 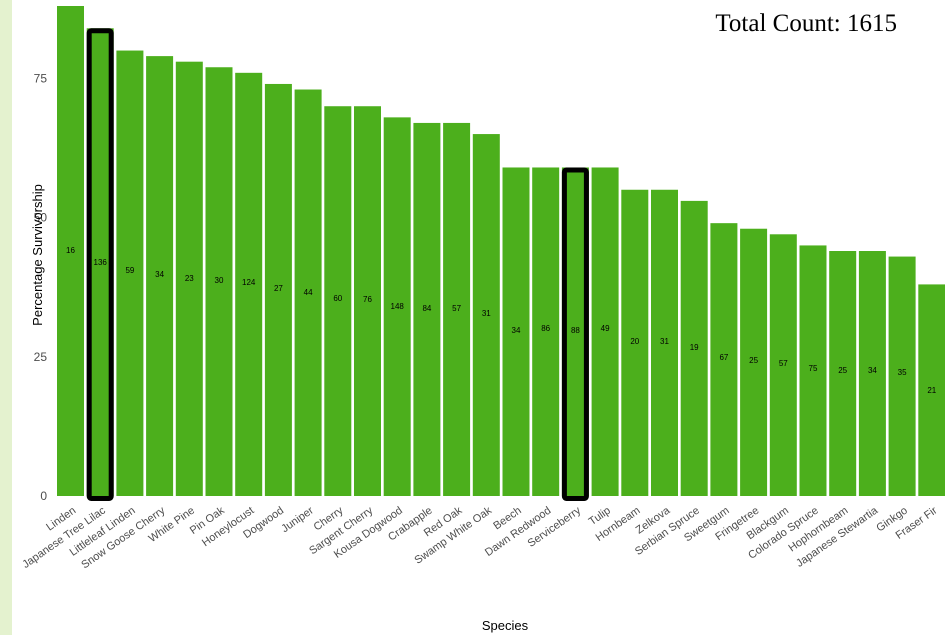 I want to click on count-label: 27, so click(x=278, y=288).